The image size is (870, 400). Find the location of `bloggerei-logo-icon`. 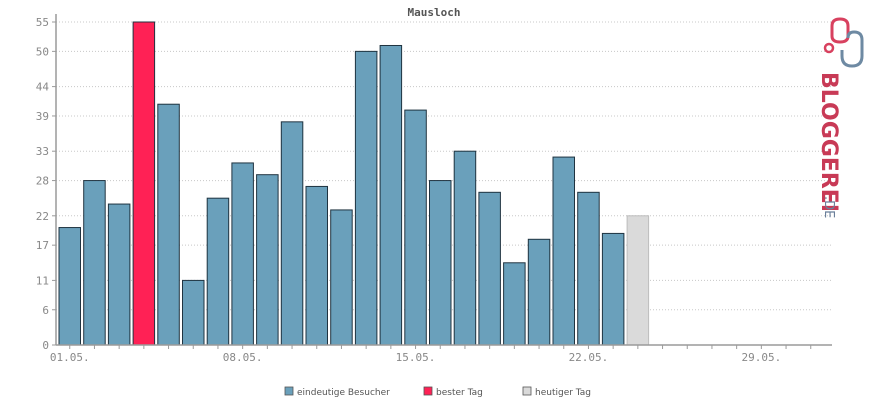

bloggerei-logo-icon is located at coordinates (843, 42).